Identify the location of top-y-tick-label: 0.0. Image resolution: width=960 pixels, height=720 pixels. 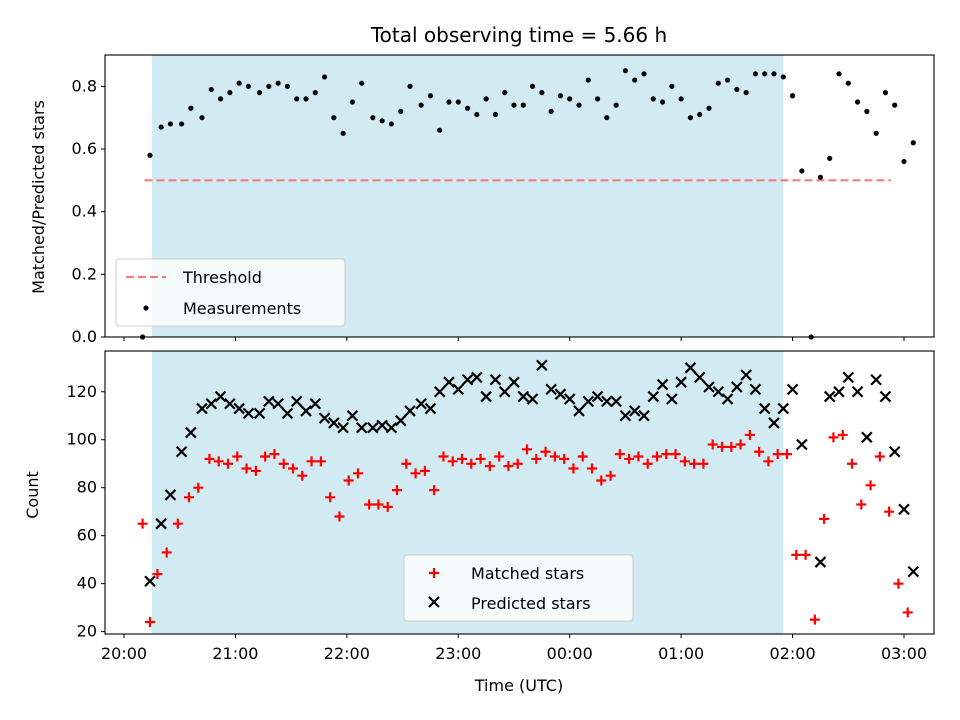
(84, 336).